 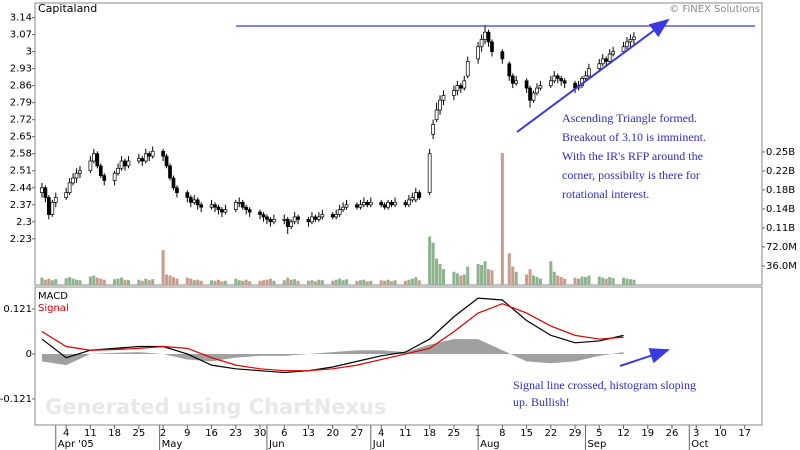 What do you see at coordinates (332, 352) in the screenshot?
I see `histogram-area` at bounding box center [332, 352].